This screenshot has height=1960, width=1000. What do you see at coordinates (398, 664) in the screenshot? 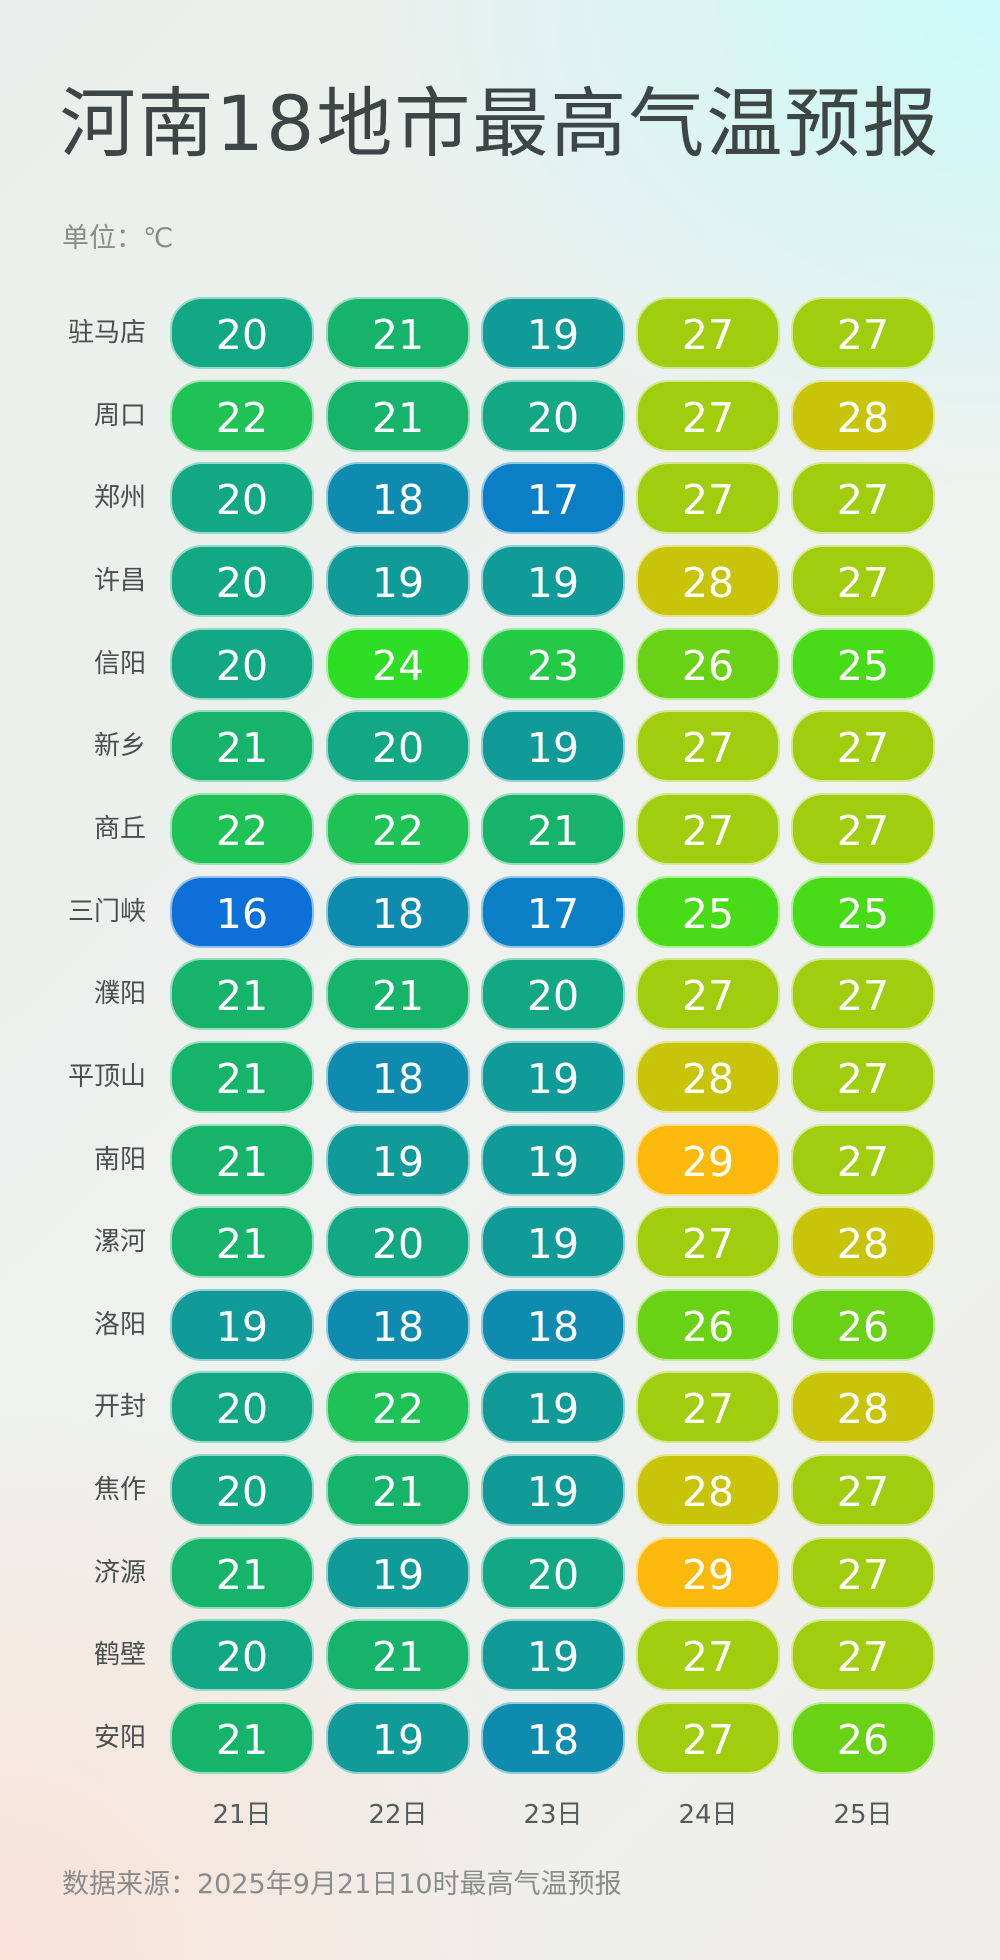
I see `temperature-cell: 24` at bounding box center [398, 664].